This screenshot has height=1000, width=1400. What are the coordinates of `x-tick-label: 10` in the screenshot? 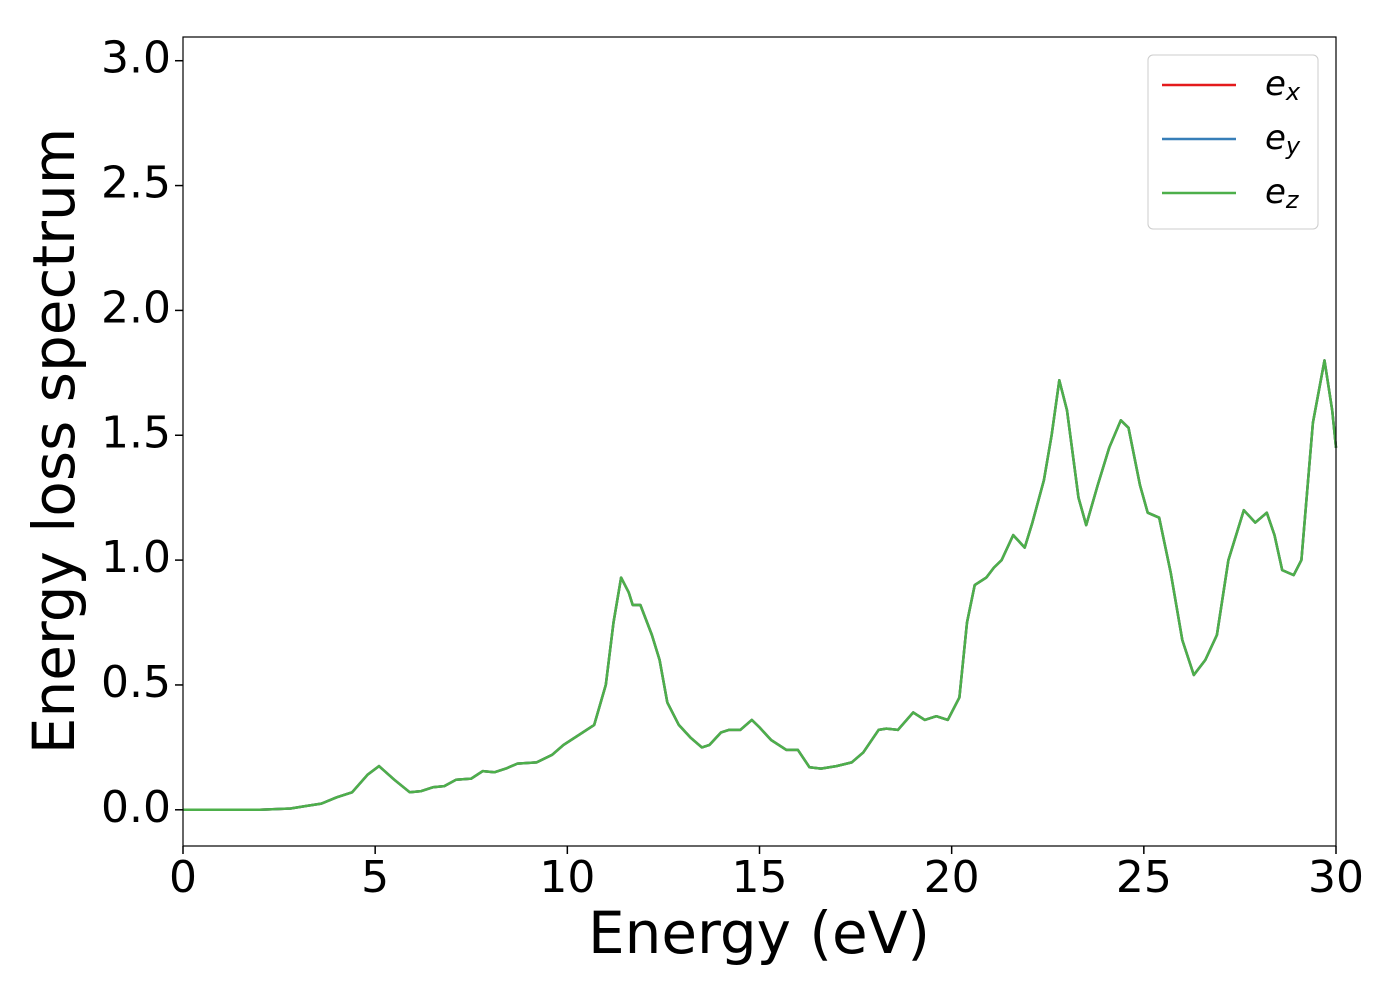 It's located at (567, 877).